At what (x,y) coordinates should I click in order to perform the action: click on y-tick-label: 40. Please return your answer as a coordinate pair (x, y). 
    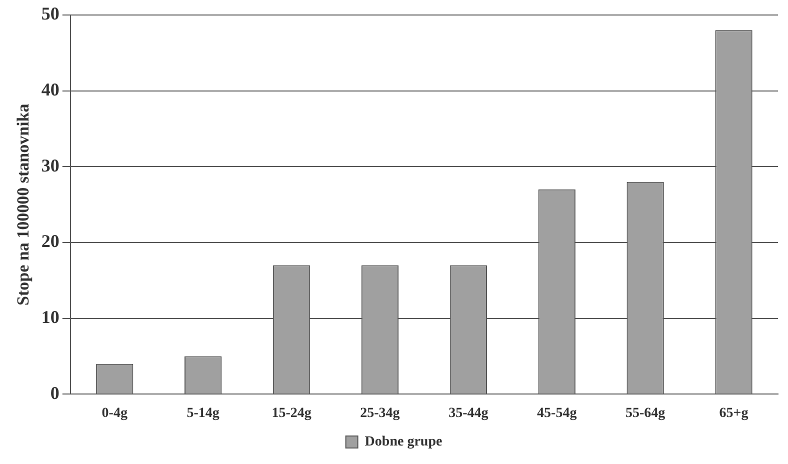
    Looking at the image, I should click on (50, 89).